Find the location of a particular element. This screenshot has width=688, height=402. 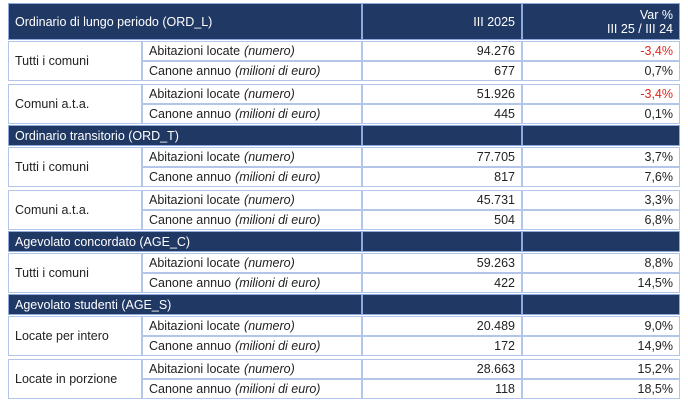

value: 817 is located at coordinates (504, 177).